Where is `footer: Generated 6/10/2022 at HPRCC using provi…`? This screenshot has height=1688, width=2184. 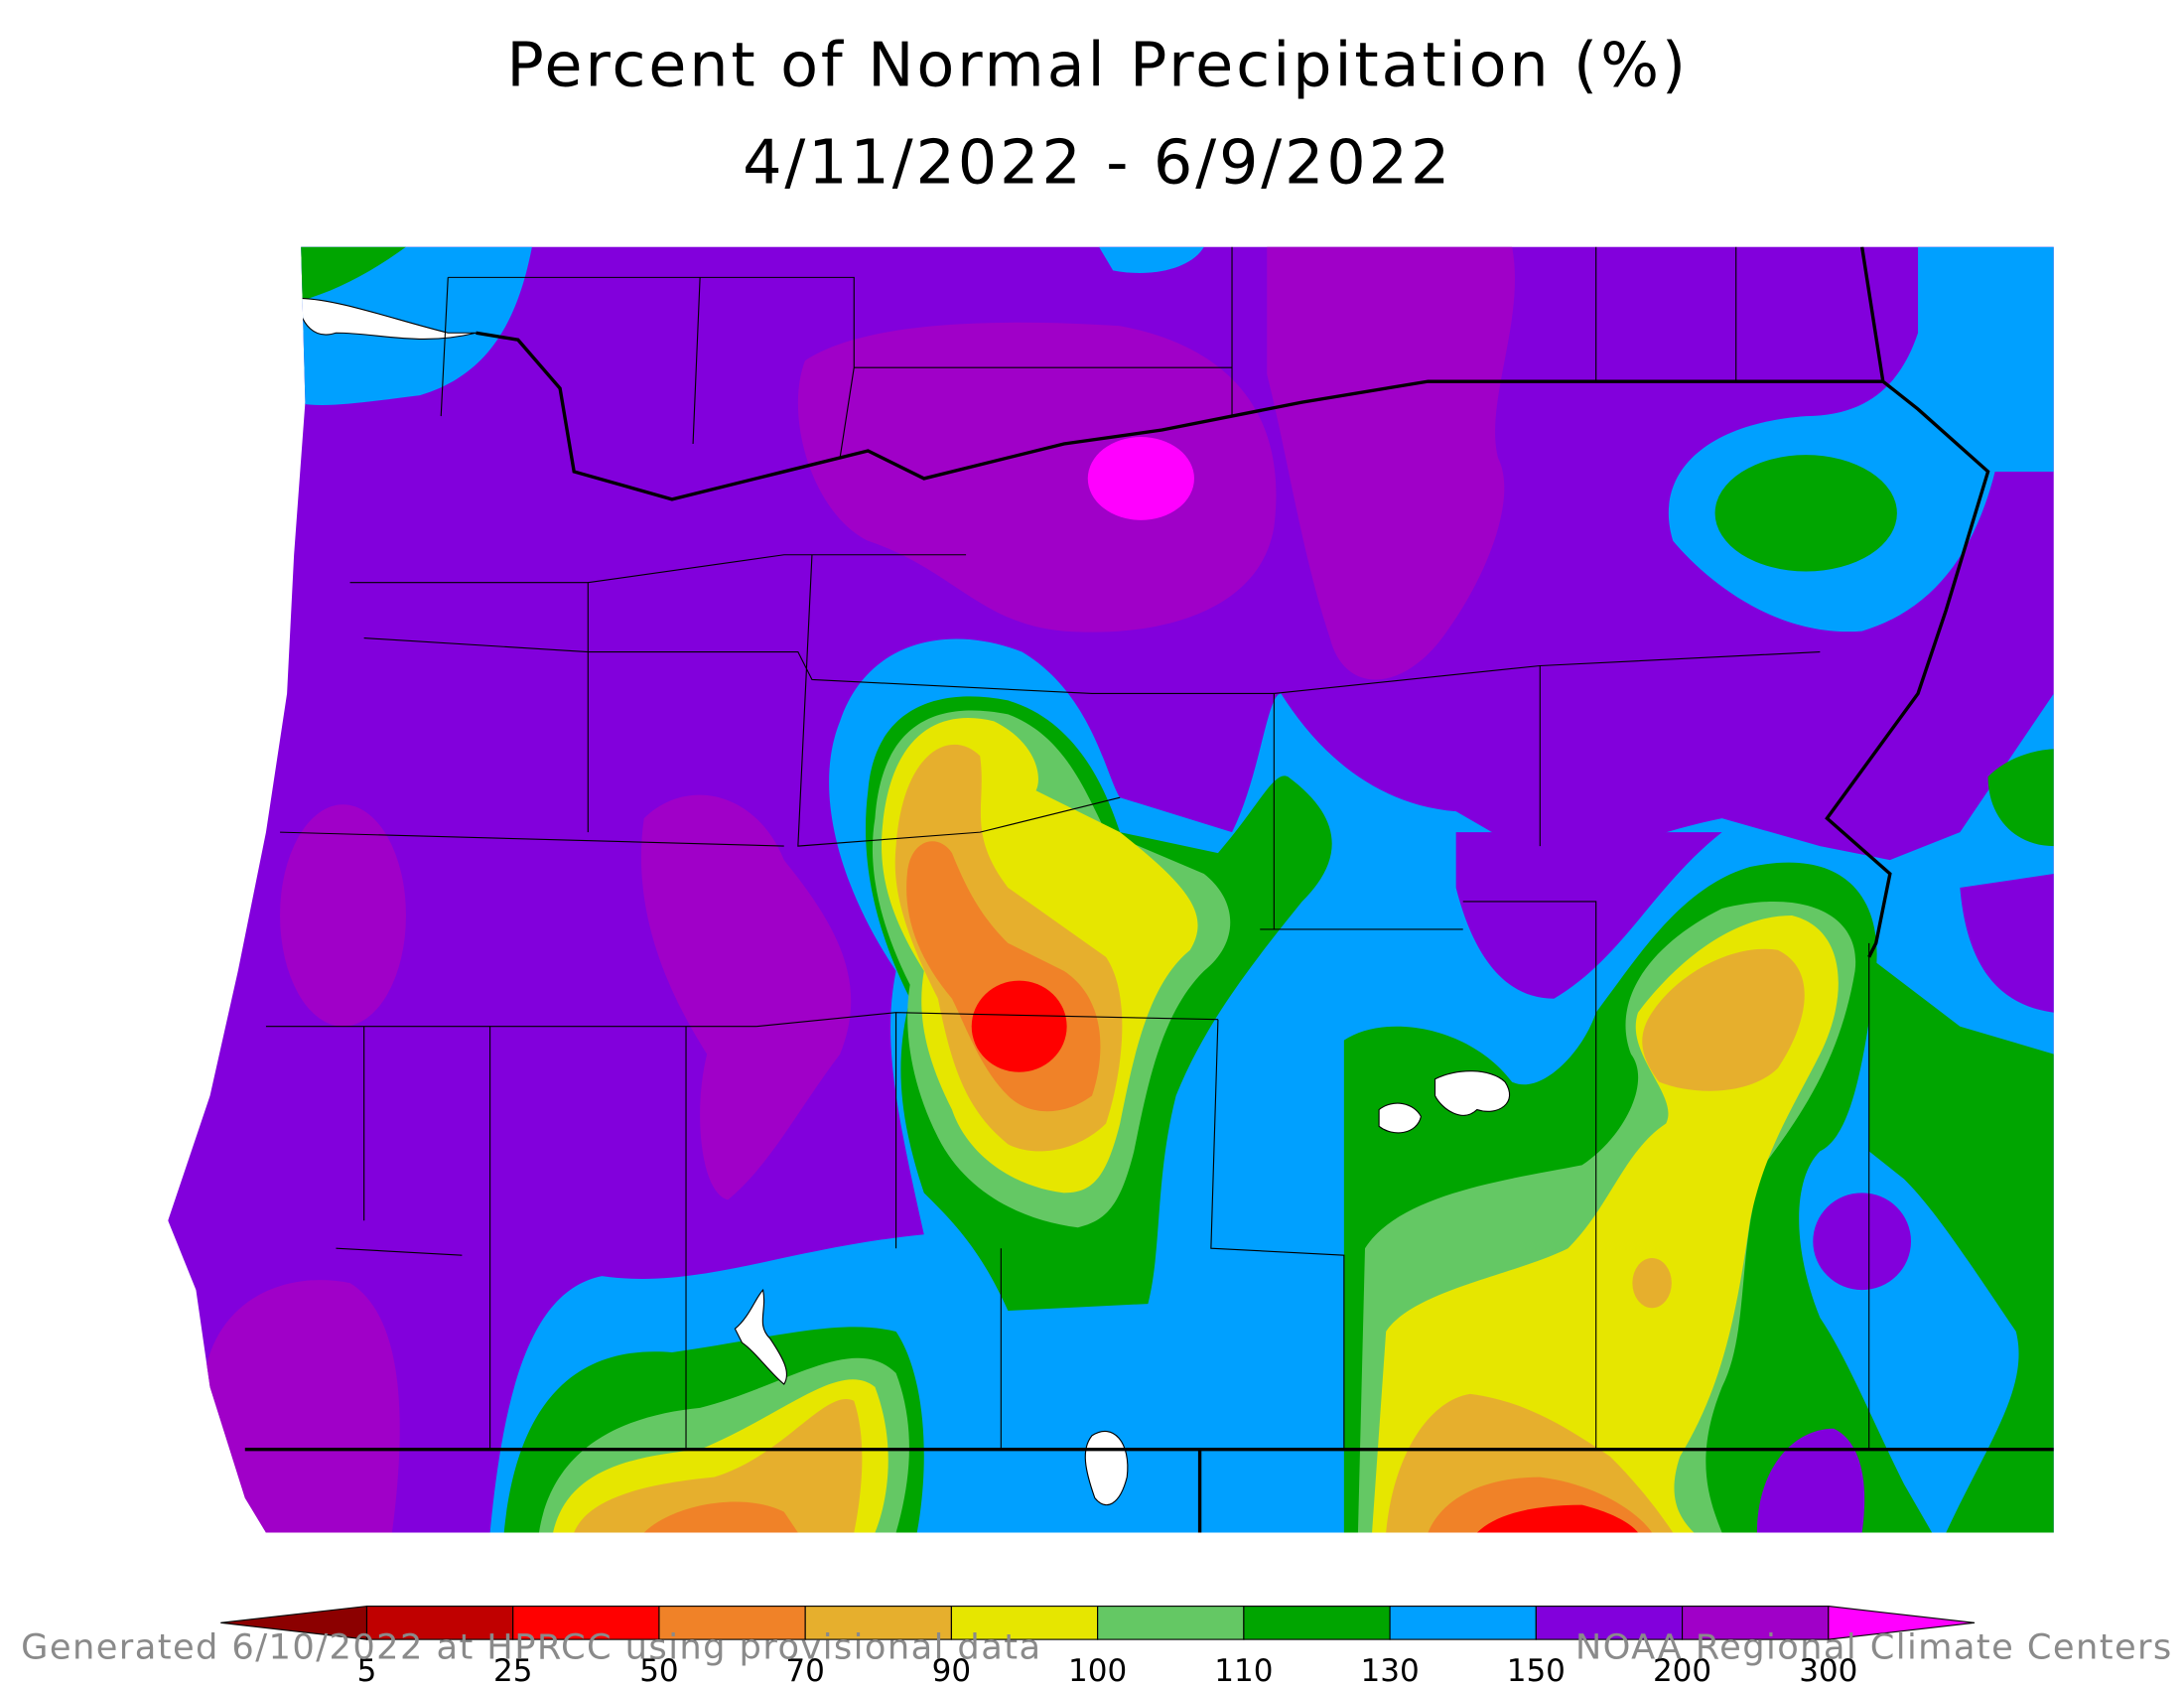
footer: Generated 6/10/2022 at HPRCC using provi… is located at coordinates (1097, 1647).